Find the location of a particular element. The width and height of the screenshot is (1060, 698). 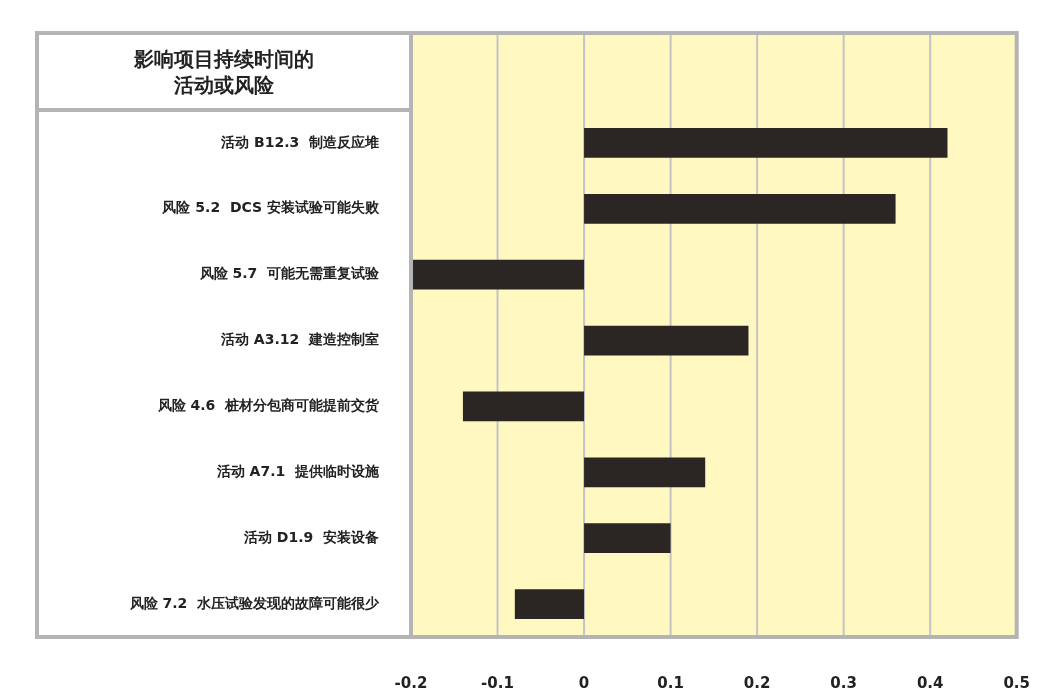

y-tick-label: 风险 5.2 DCS 安装试验可能失败 is located at coordinates (270, 207).